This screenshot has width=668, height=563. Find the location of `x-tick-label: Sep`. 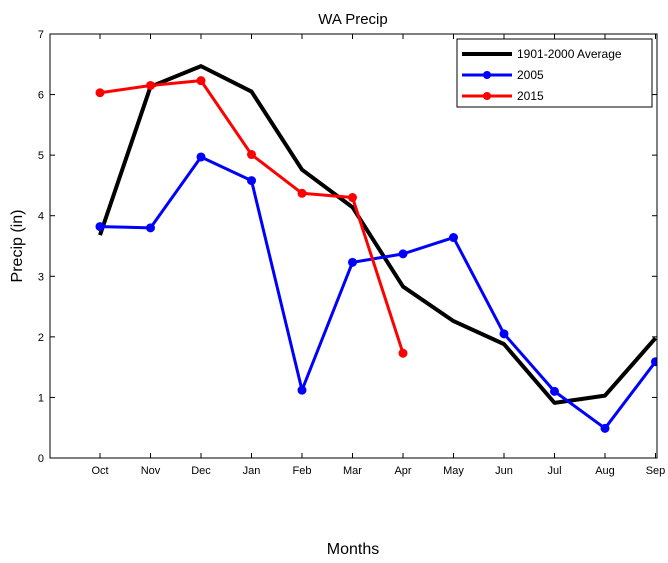

x-tick-label: Sep is located at coordinates (656, 471).